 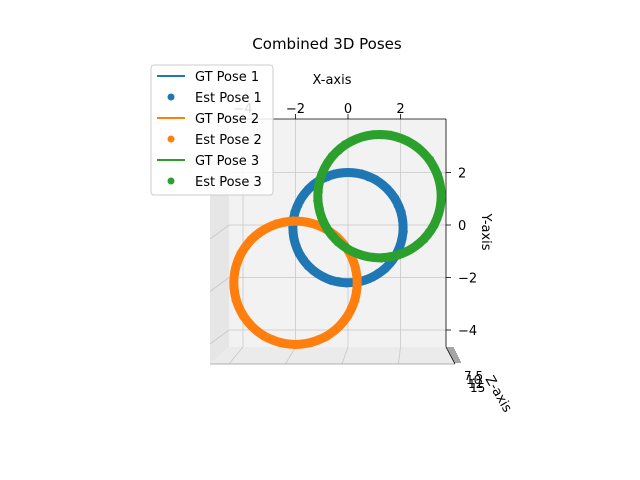 What do you see at coordinates (348, 109) in the screenshot?
I see `x-tick-label: 0` at bounding box center [348, 109].